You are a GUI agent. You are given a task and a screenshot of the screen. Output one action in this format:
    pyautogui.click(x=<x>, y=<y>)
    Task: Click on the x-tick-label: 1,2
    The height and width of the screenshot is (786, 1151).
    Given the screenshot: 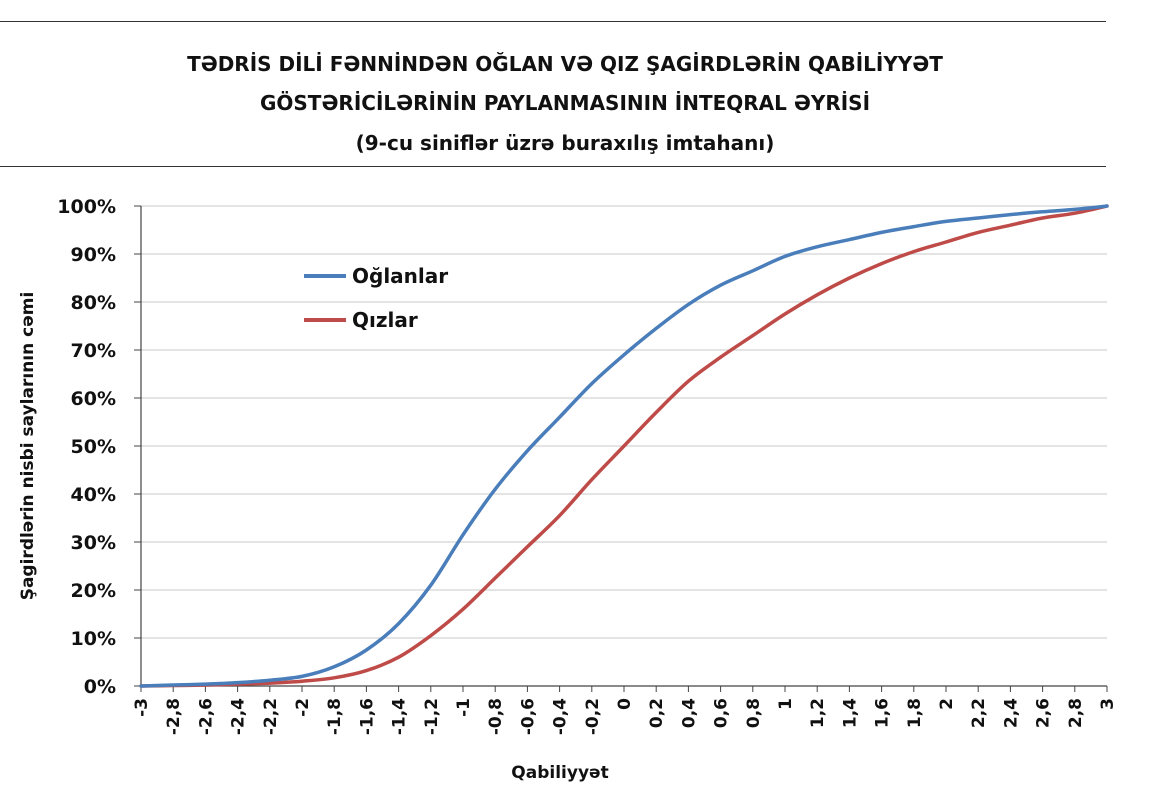 What is the action you would take?
    pyautogui.click(x=818, y=713)
    